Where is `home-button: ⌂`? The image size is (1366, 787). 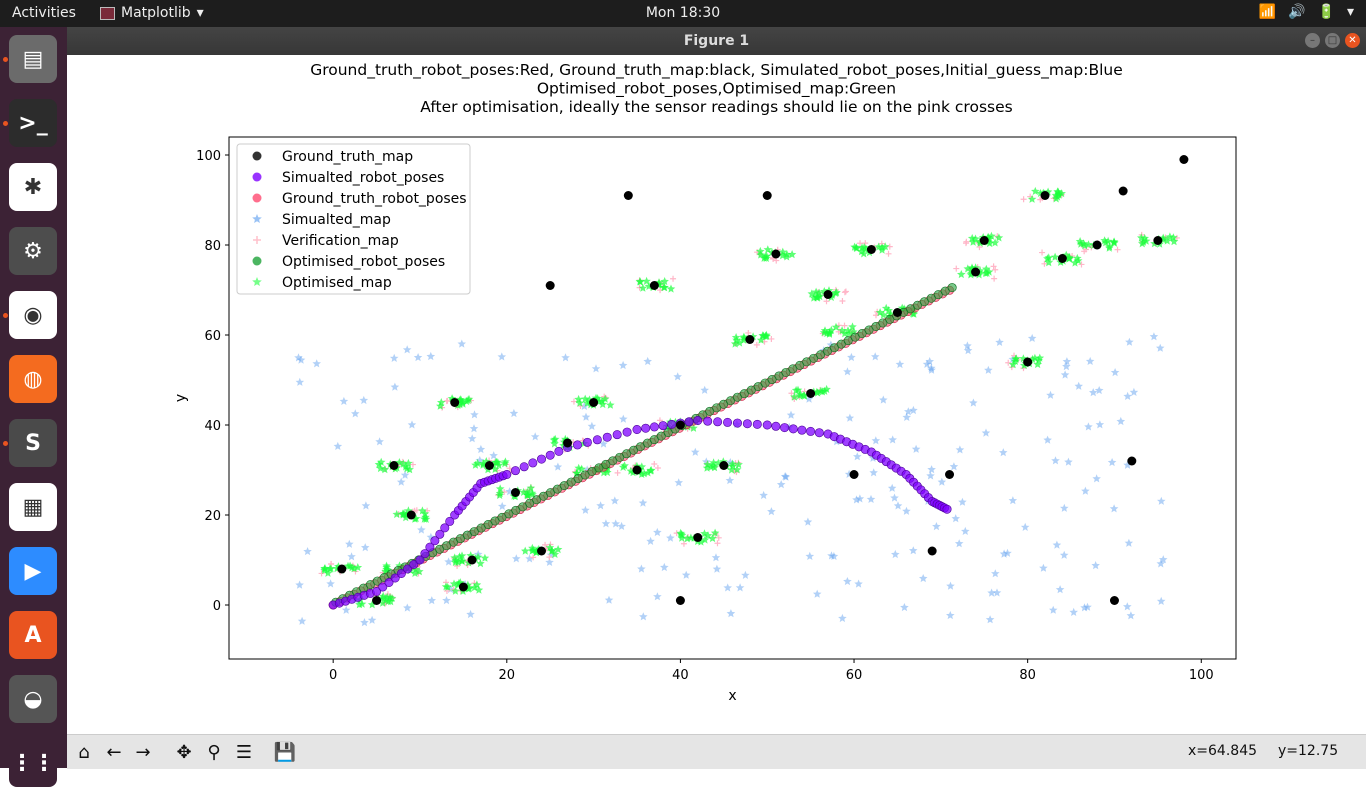 home-button: ⌂ is located at coordinates (84, 752).